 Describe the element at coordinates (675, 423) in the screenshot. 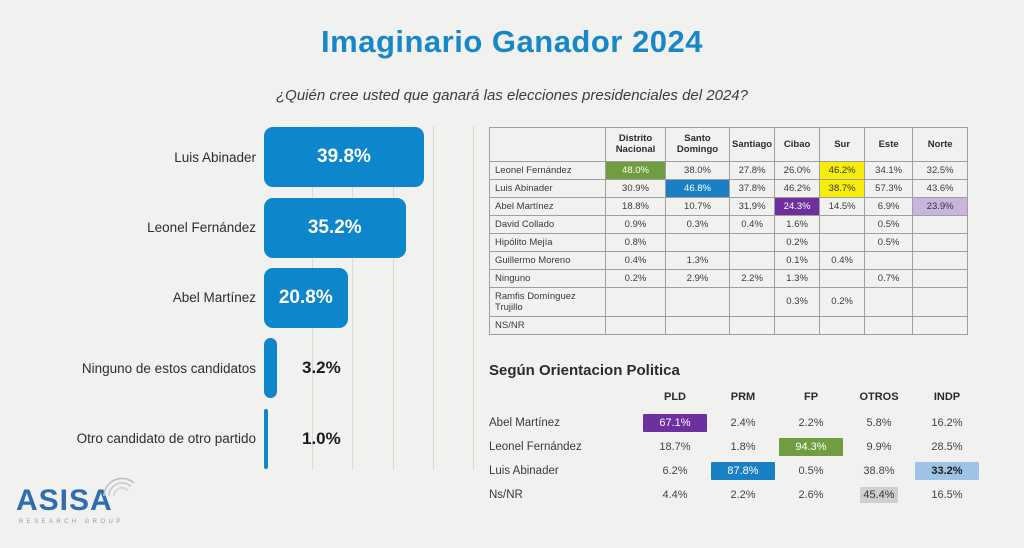

I see `cell: 67.1%` at that location.